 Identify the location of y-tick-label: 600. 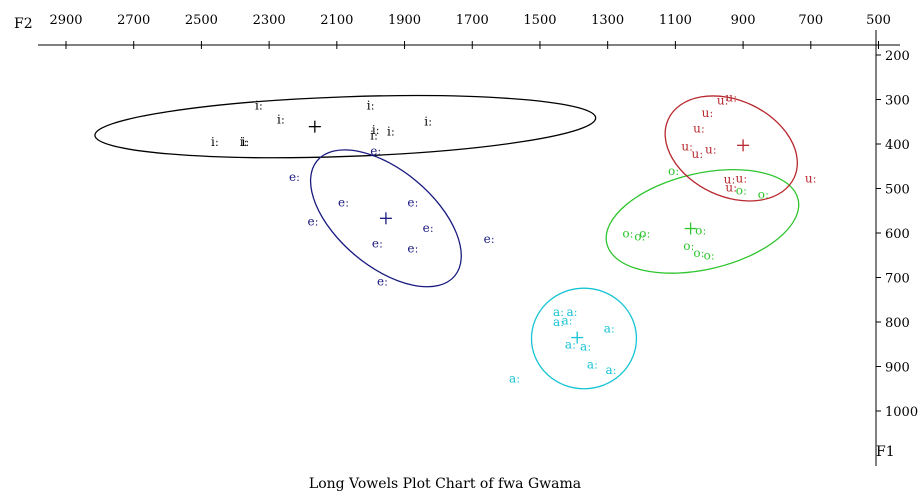
(897, 234).